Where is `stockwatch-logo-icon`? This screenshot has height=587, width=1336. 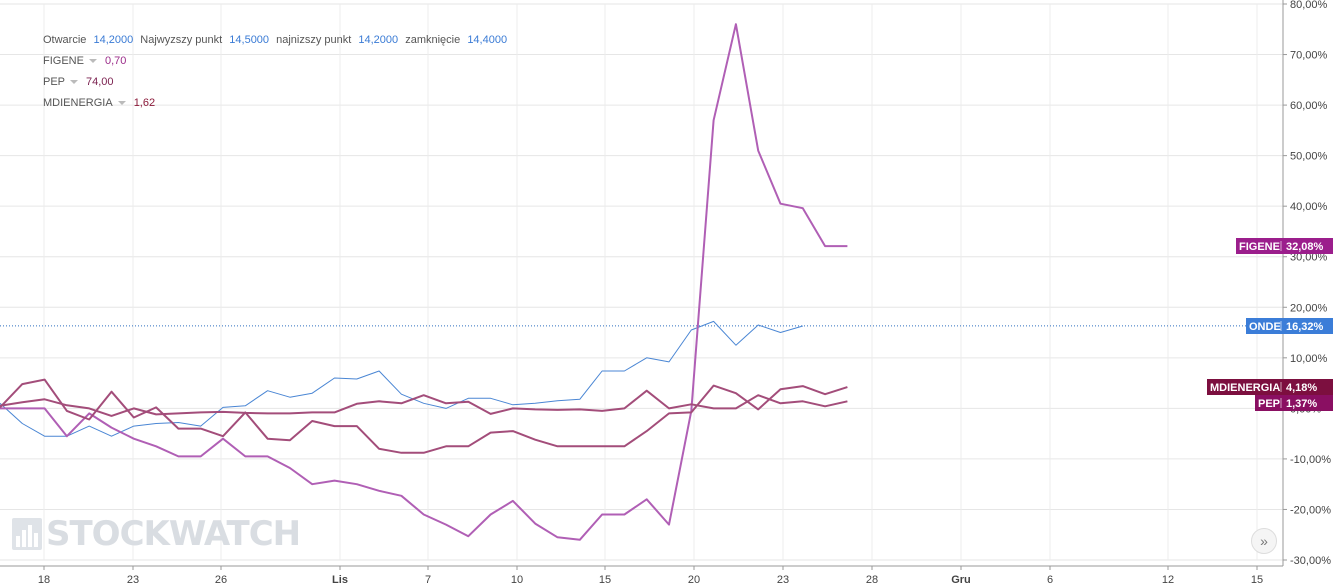 stockwatch-logo-icon is located at coordinates (27, 534).